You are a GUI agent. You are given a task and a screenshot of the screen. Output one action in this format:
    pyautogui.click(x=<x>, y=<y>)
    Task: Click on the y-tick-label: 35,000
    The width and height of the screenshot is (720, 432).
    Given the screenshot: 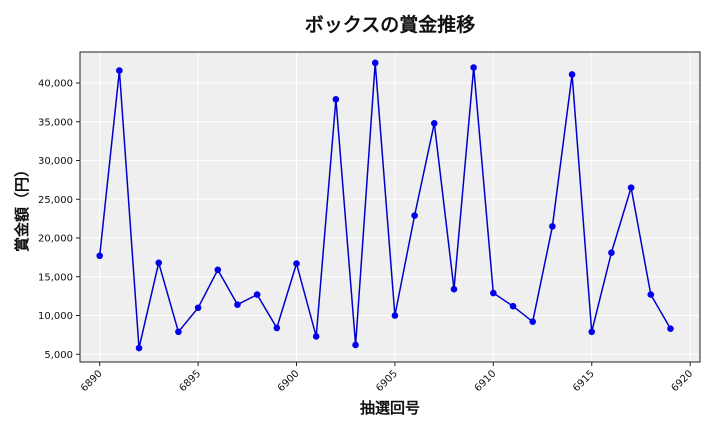 What is the action you would take?
    pyautogui.click(x=55, y=122)
    